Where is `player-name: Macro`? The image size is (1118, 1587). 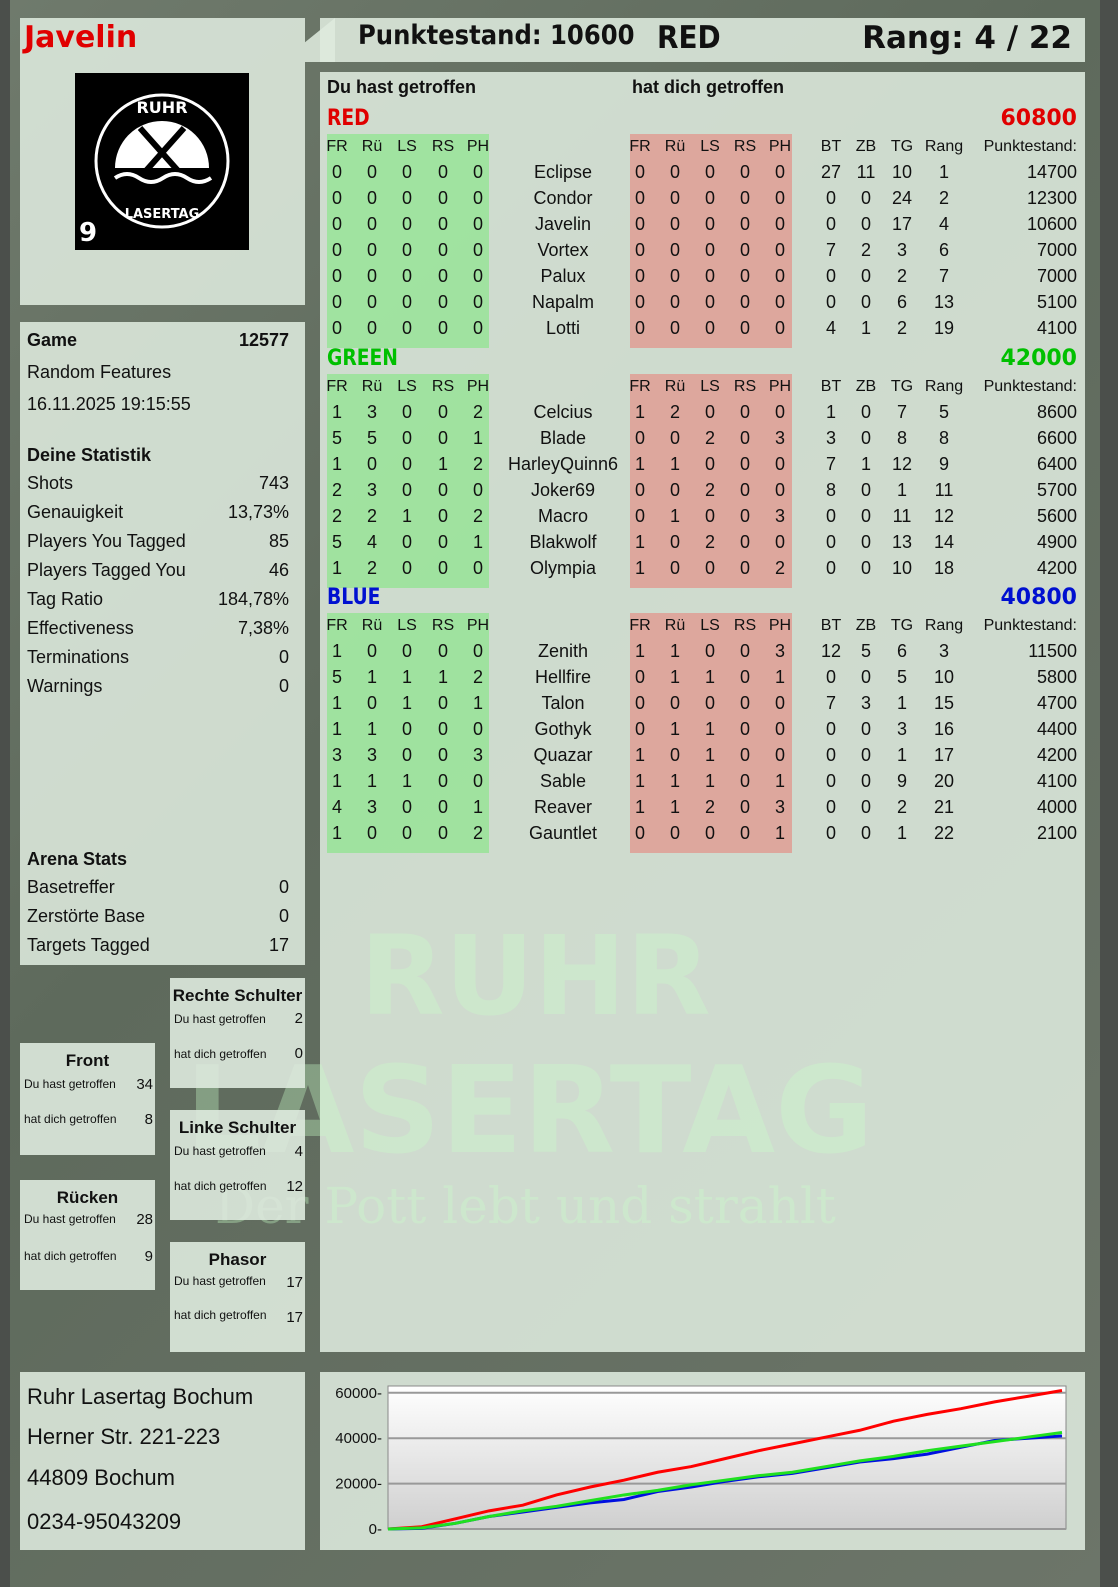 player-name: Macro is located at coordinates (563, 516).